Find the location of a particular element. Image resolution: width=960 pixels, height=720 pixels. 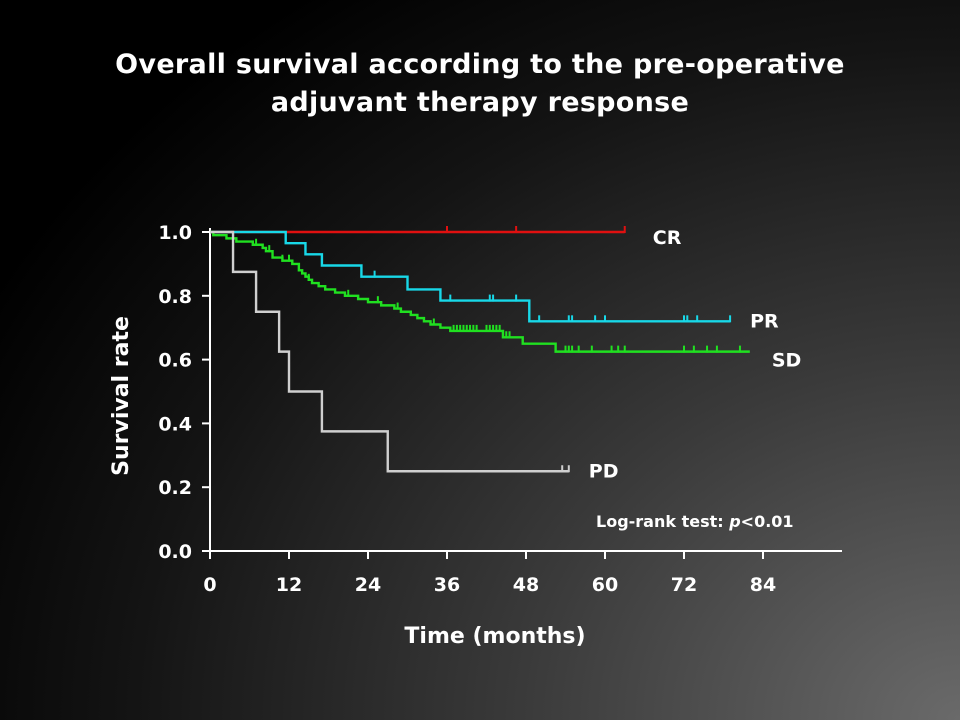

y-tick-label: 0.2 is located at coordinates (175, 488).